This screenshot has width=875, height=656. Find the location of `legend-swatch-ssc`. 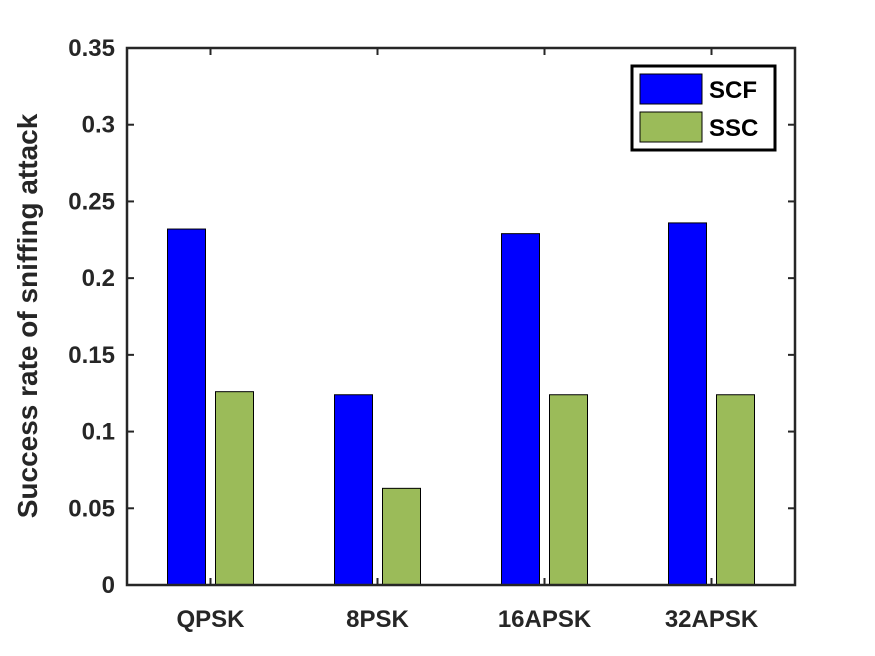

legend-swatch-ssc is located at coordinates (671, 127).